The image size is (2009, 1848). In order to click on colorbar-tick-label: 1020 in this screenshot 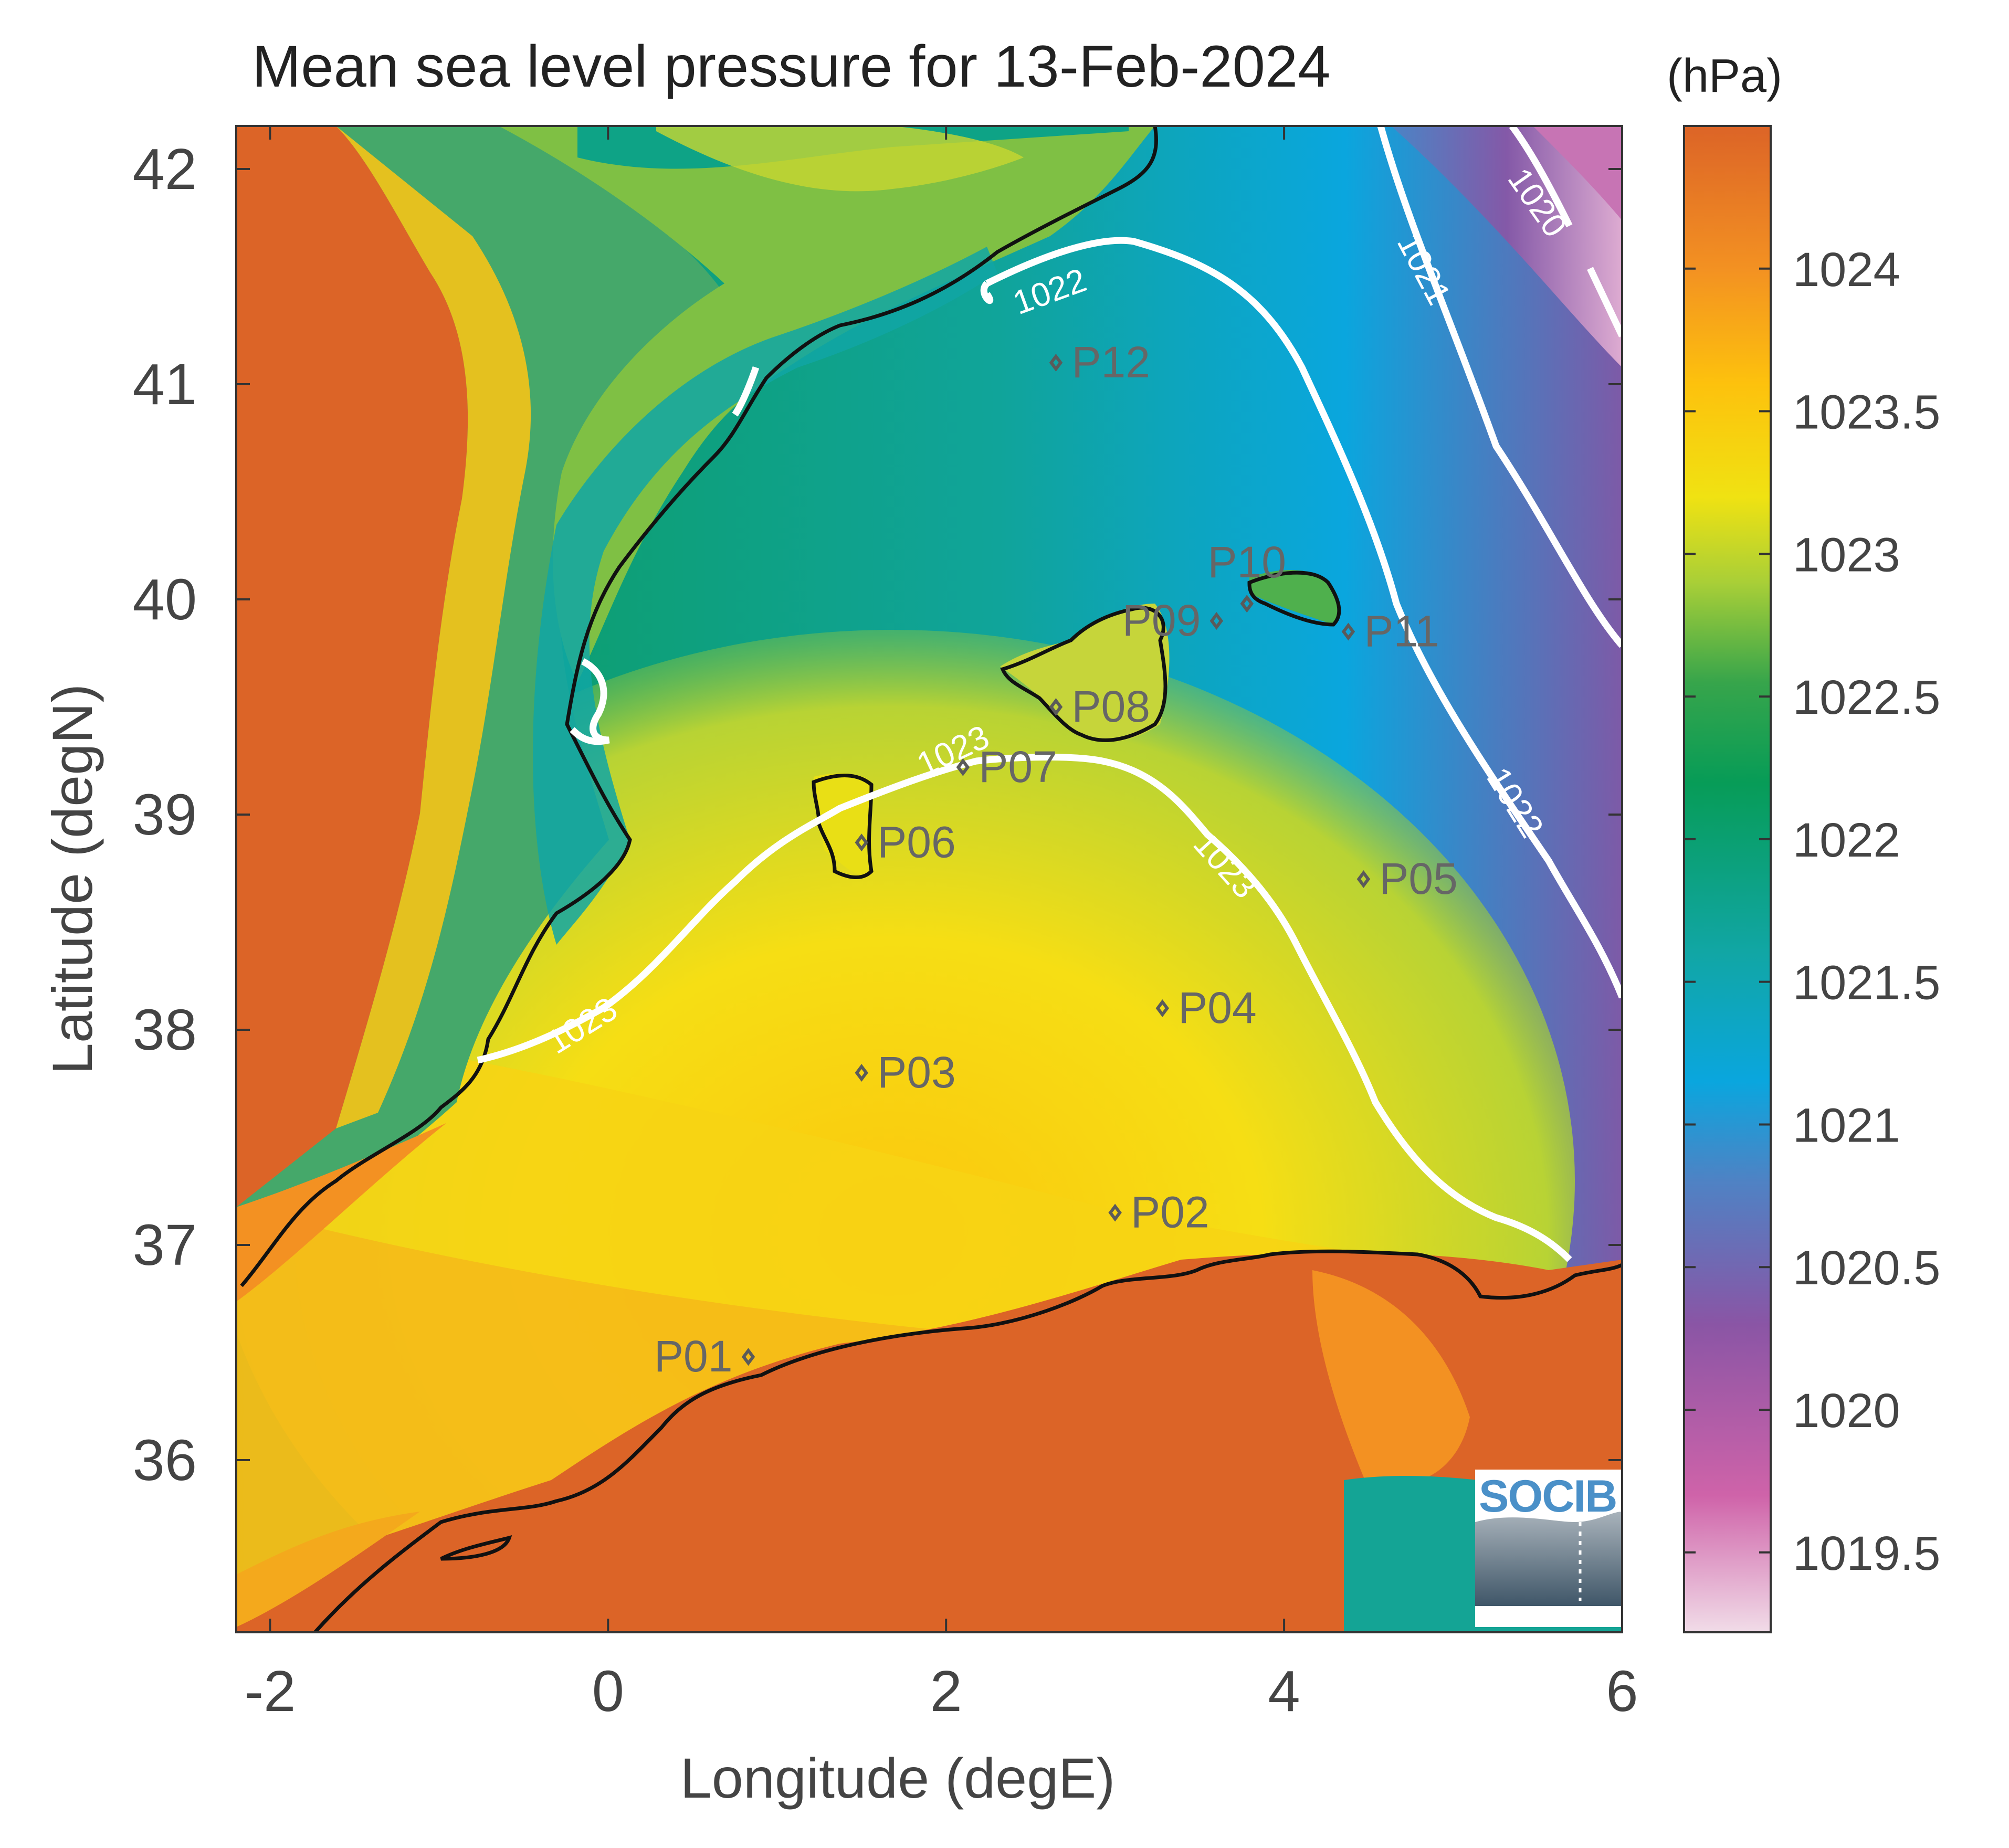, I will do `click(1847, 1411)`.